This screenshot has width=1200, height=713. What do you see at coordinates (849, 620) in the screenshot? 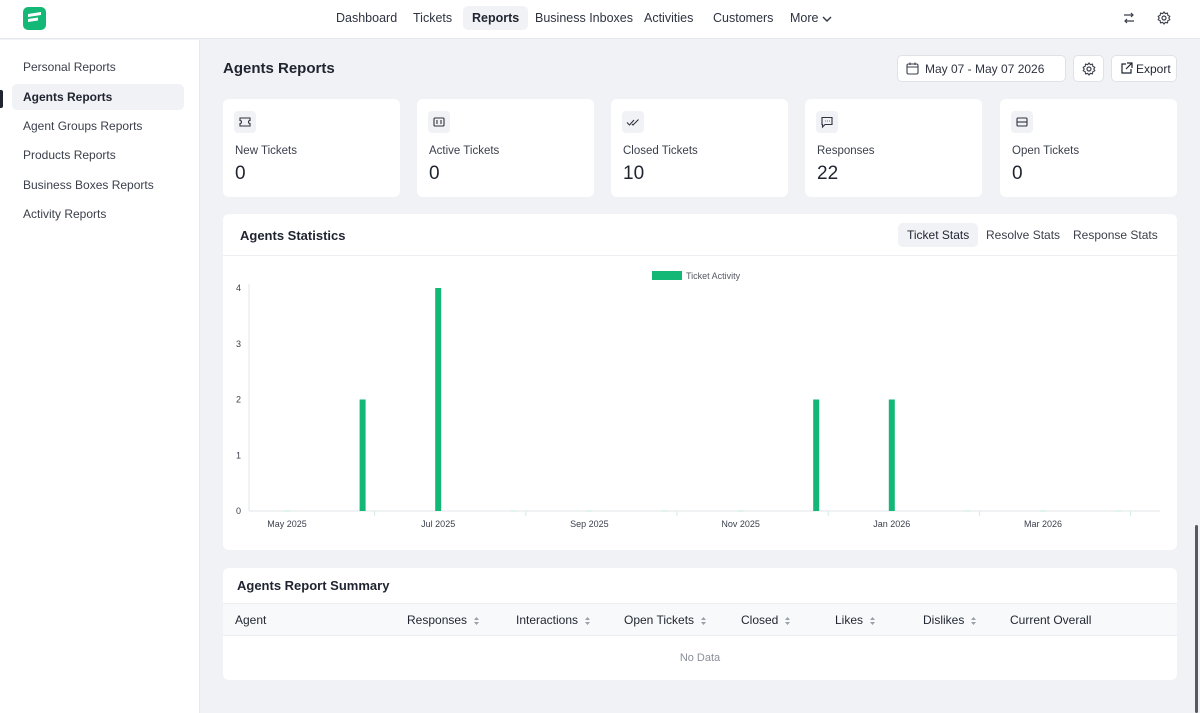
I see `column-label: Likes` at bounding box center [849, 620].